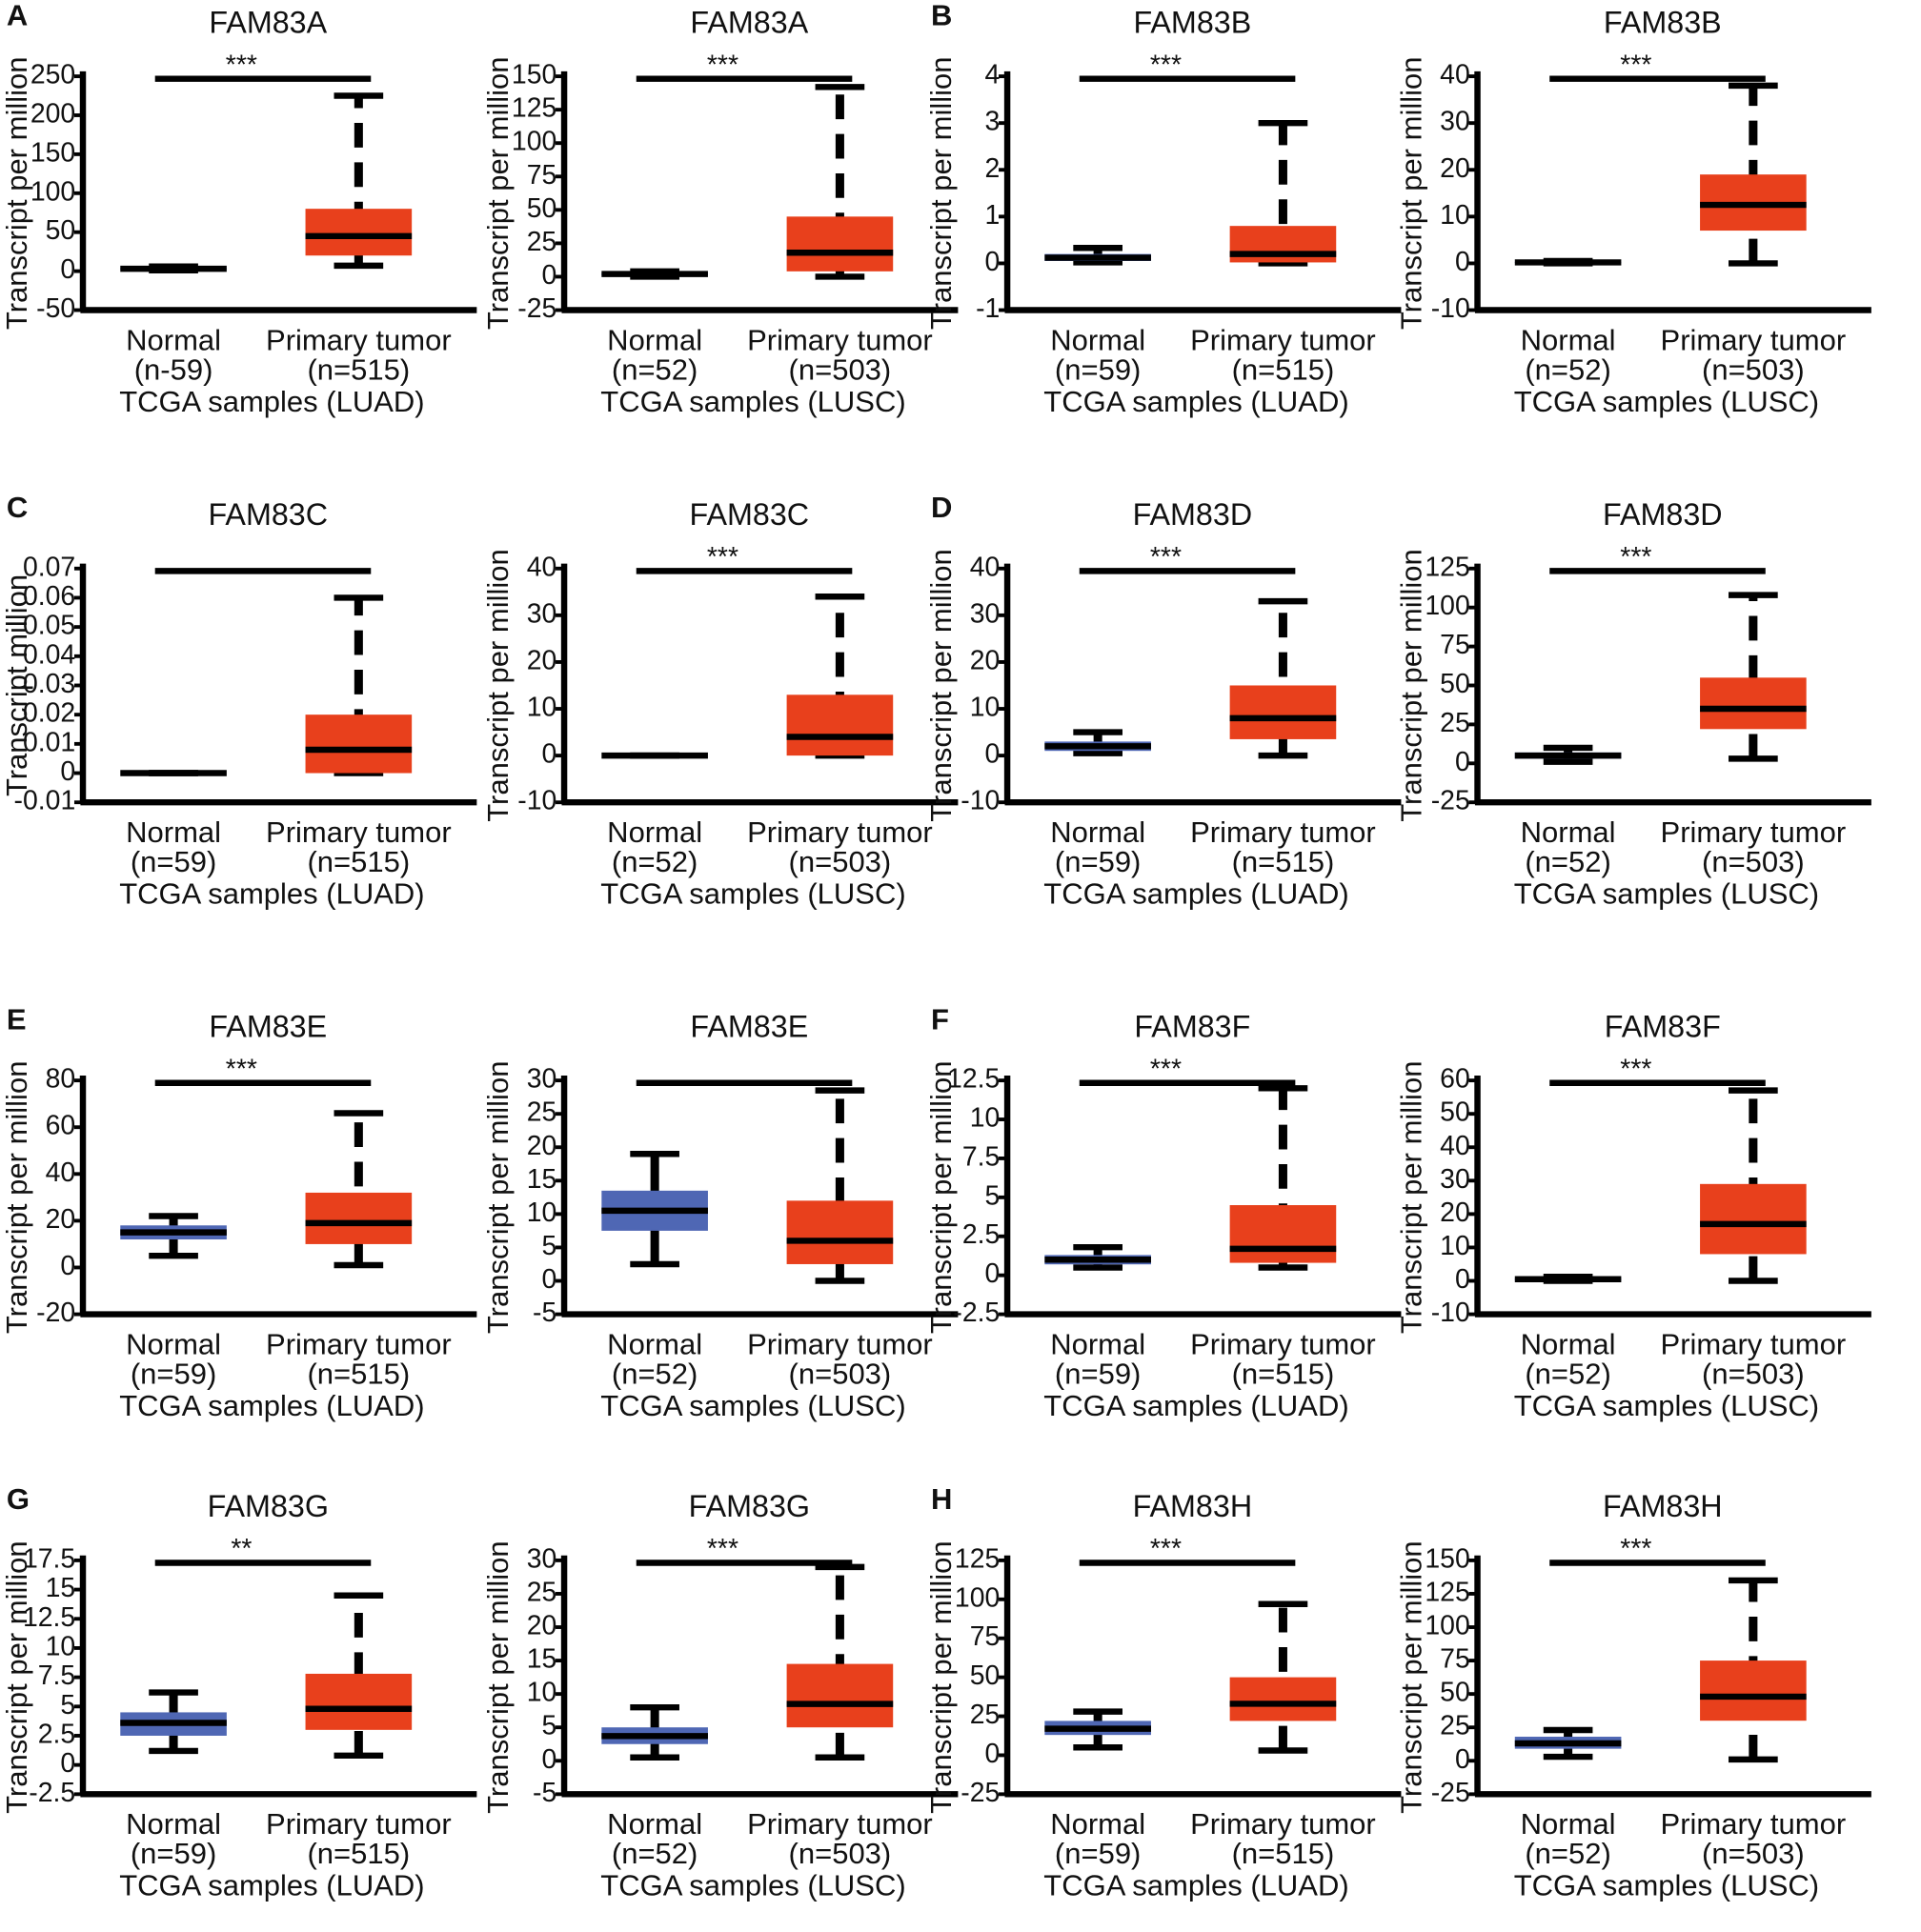 The height and width of the screenshot is (1932, 1921). What do you see at coordinates (1447, 567) in the screenshot?
I see `y-tick-label: 125` at bounding box center [1447, 567].